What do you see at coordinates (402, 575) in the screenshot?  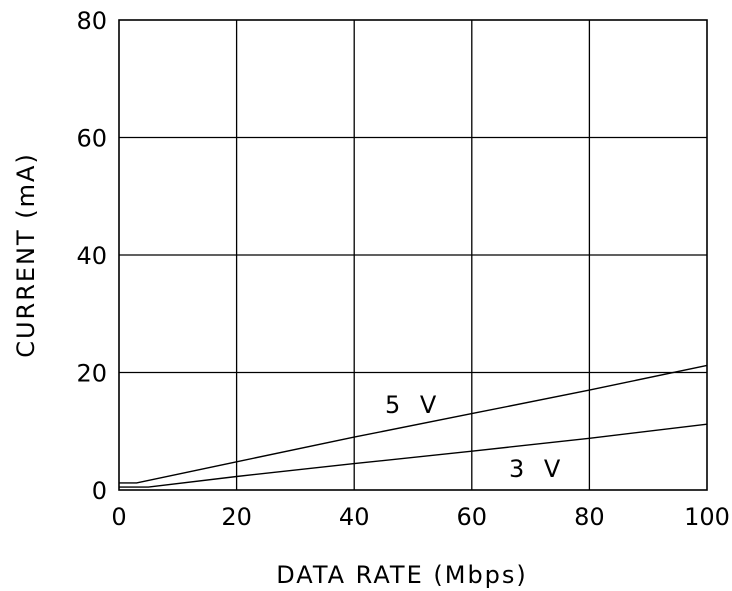 I see `x-axis-label: DATA RATE (Mbps)` at bounding box center [402, 575].